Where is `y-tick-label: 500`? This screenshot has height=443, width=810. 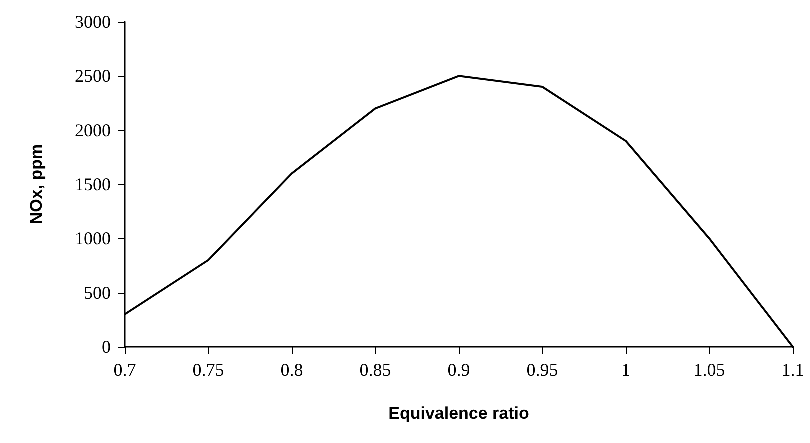
y-tick-label: 500 is located at coordinates (97, 292).